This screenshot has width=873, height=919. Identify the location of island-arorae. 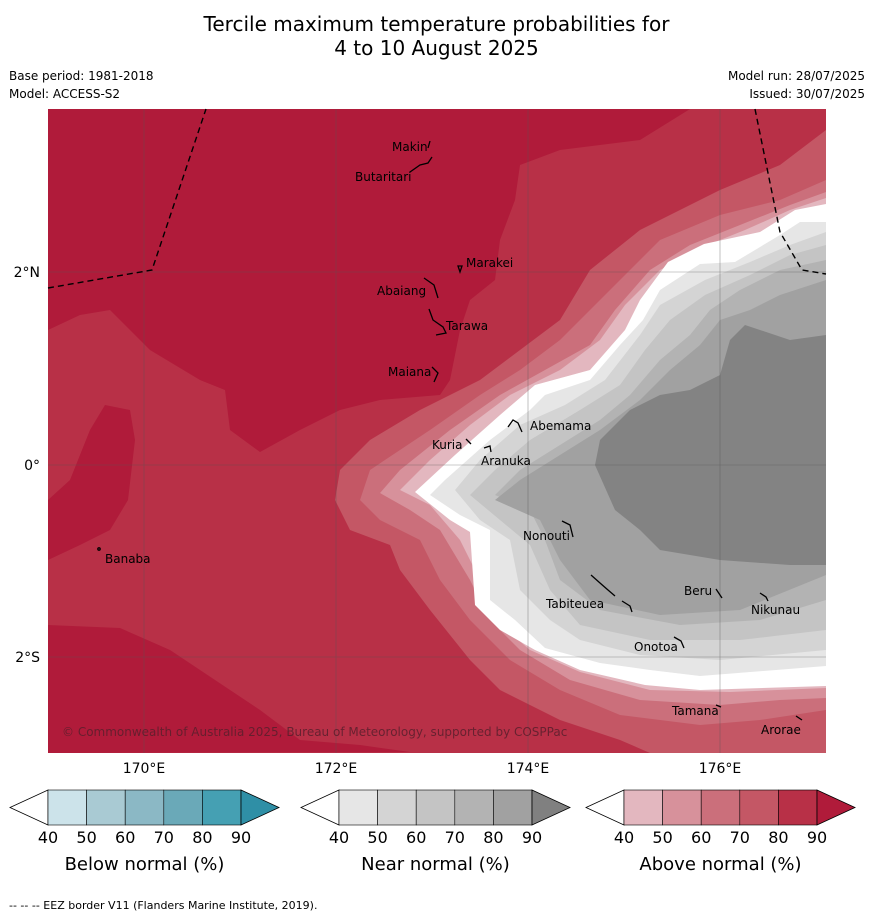
(799, 718).